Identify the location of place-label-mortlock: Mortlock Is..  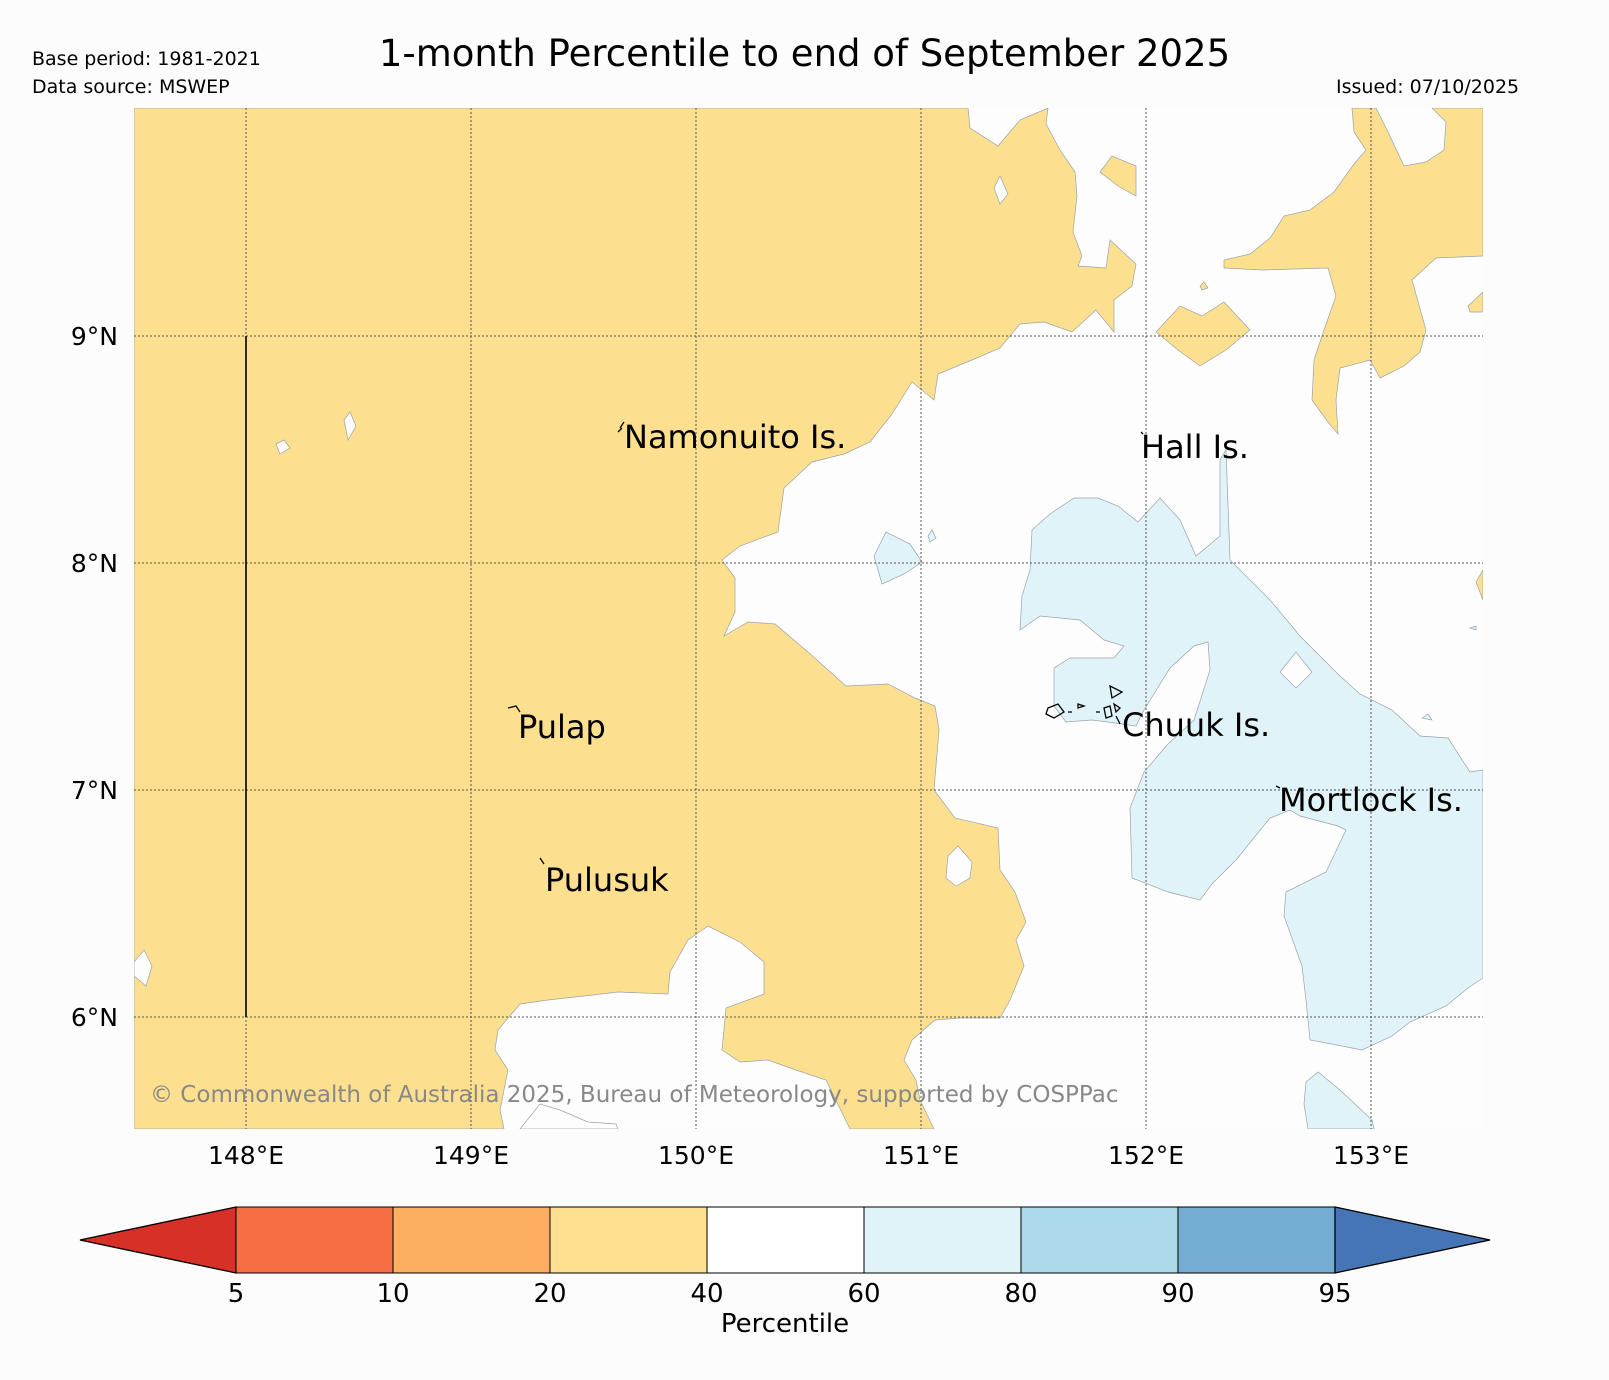
(1371, 800).